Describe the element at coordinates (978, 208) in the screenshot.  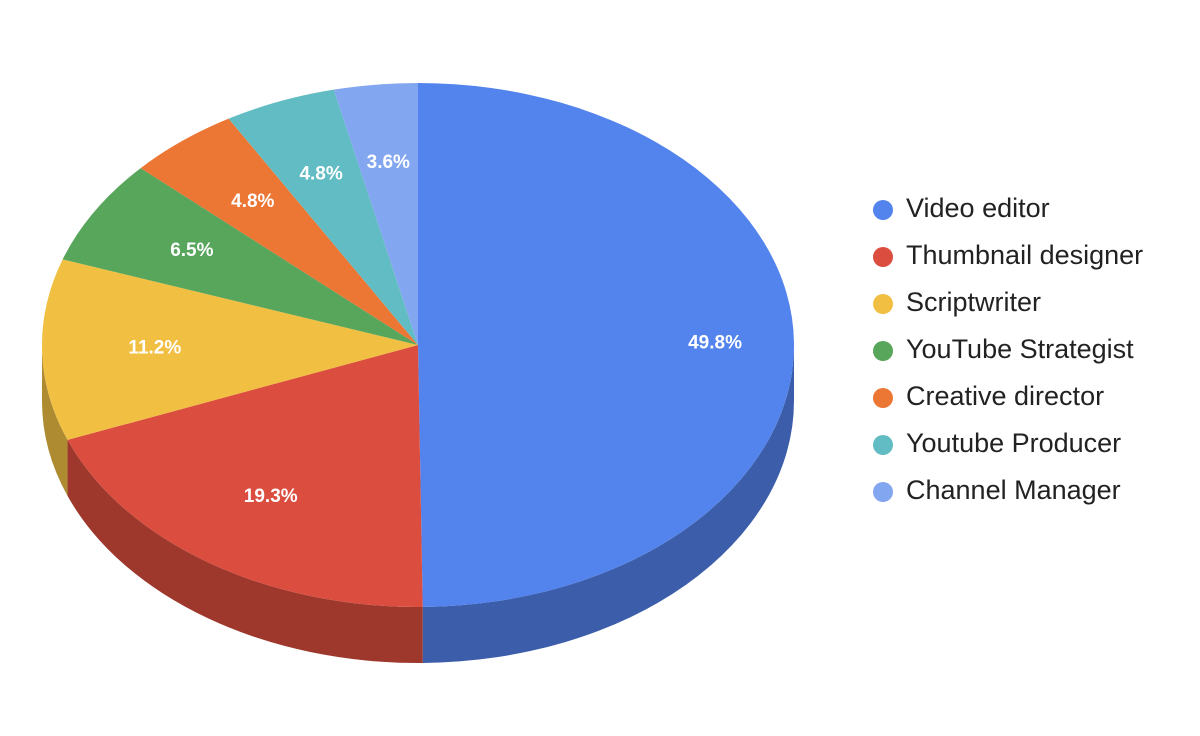
I see `legend-label: Video editor` at that location.